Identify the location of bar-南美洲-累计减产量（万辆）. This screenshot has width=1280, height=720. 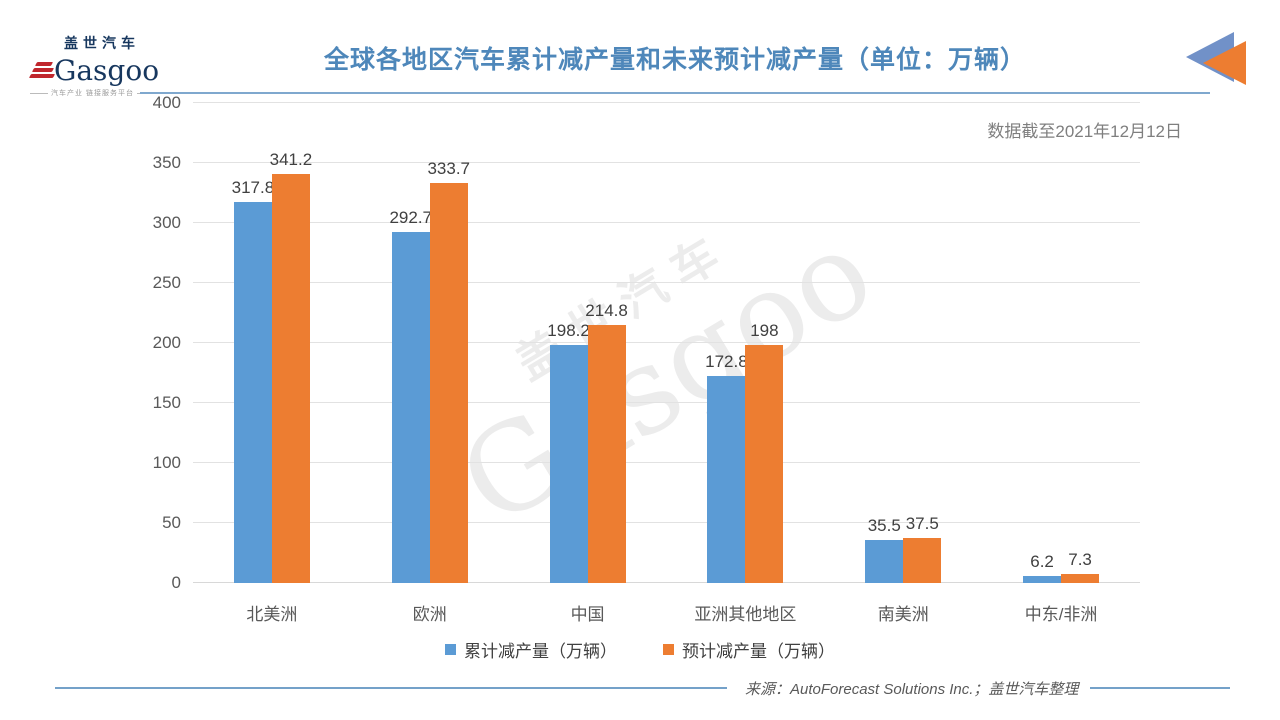
(884, 561).